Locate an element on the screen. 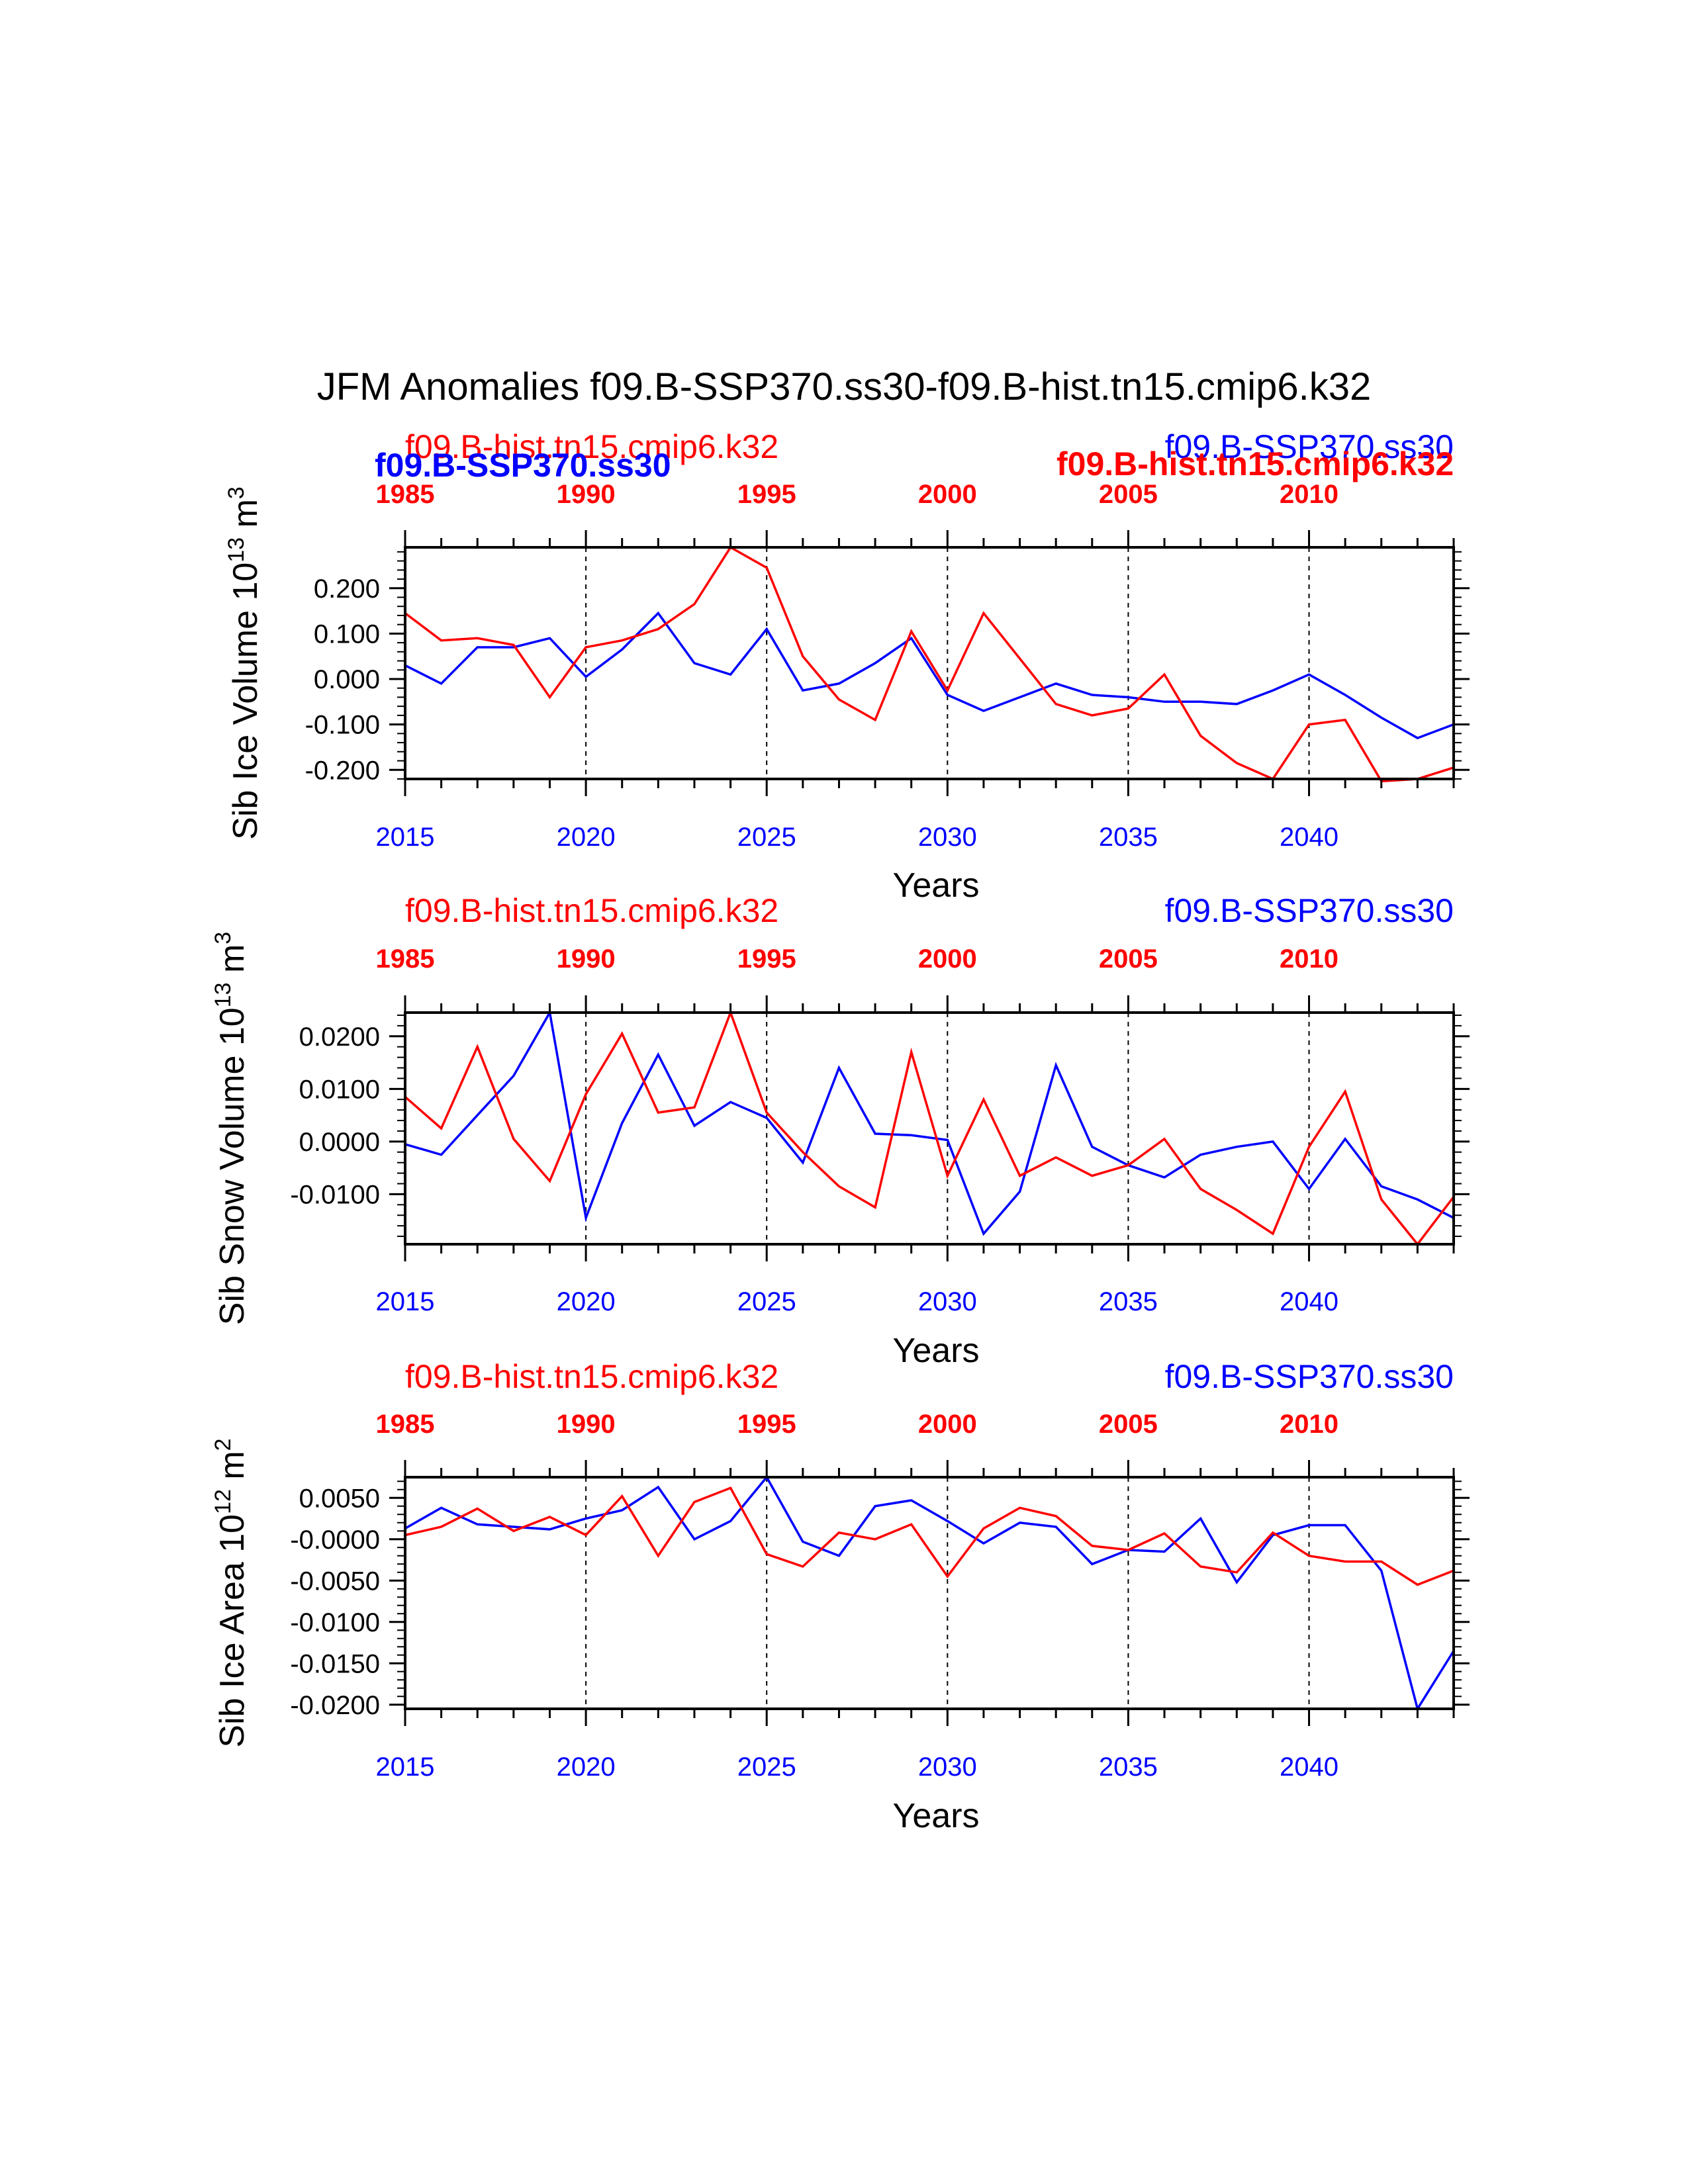 The width and height of the screenshot is (1688, 2184). y-tick-label: -0.100 is located at coordinates (342, 725).